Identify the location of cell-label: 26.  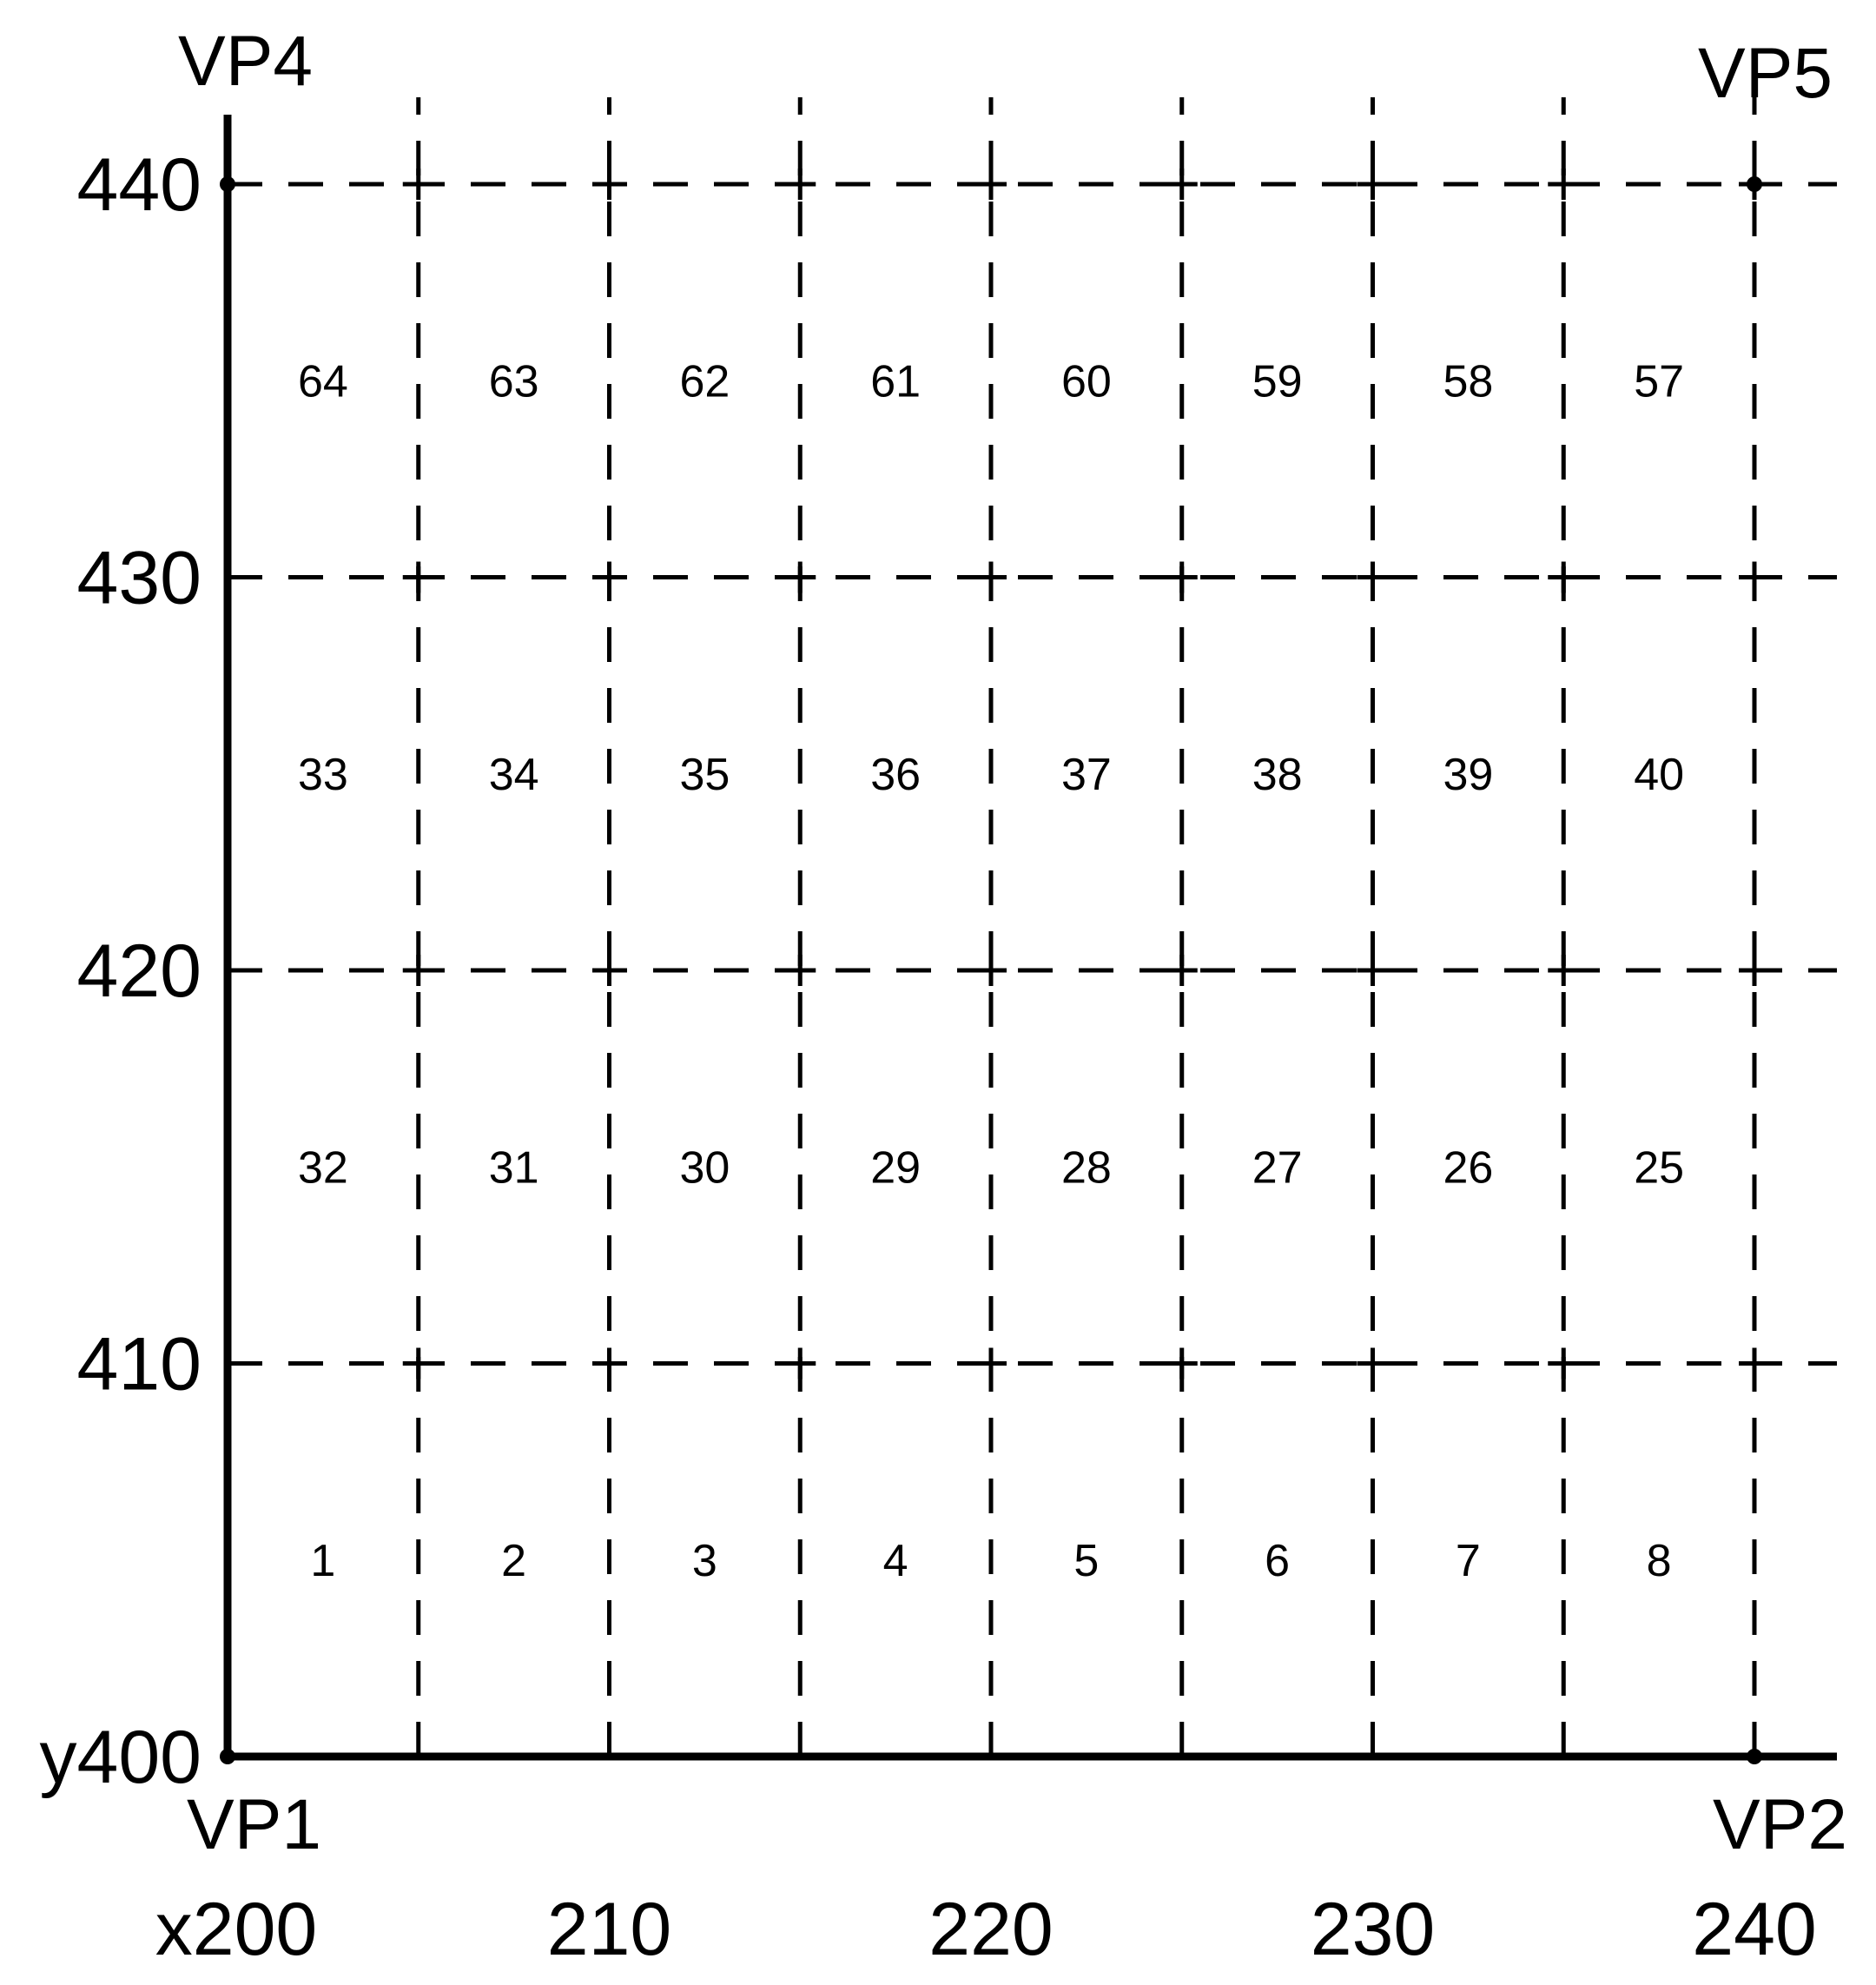
(1468, 1167).